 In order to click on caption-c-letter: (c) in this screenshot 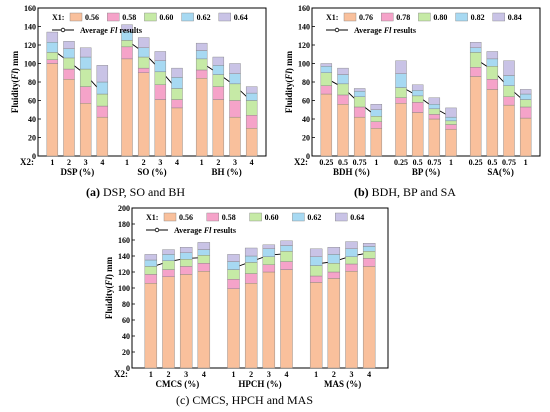, I will do `click(183, 400)`.